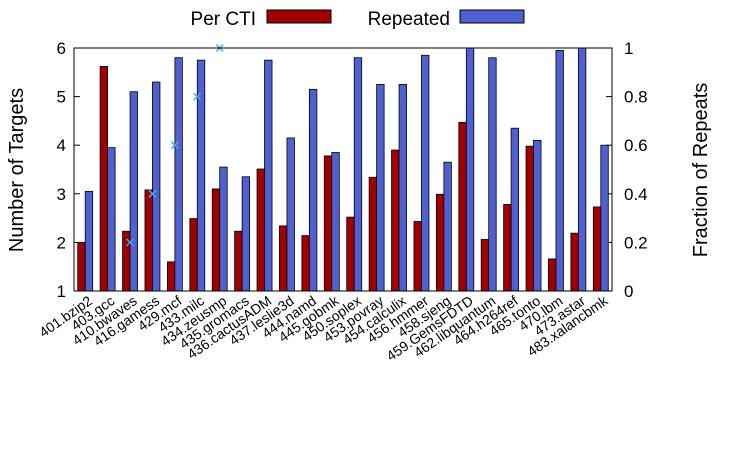 Image resolution: width=750 pixels, height=450 pixels. I want to click on y-axis-right: 0 0.2 0.4 0.6 0.8 1, so click(627, 170).